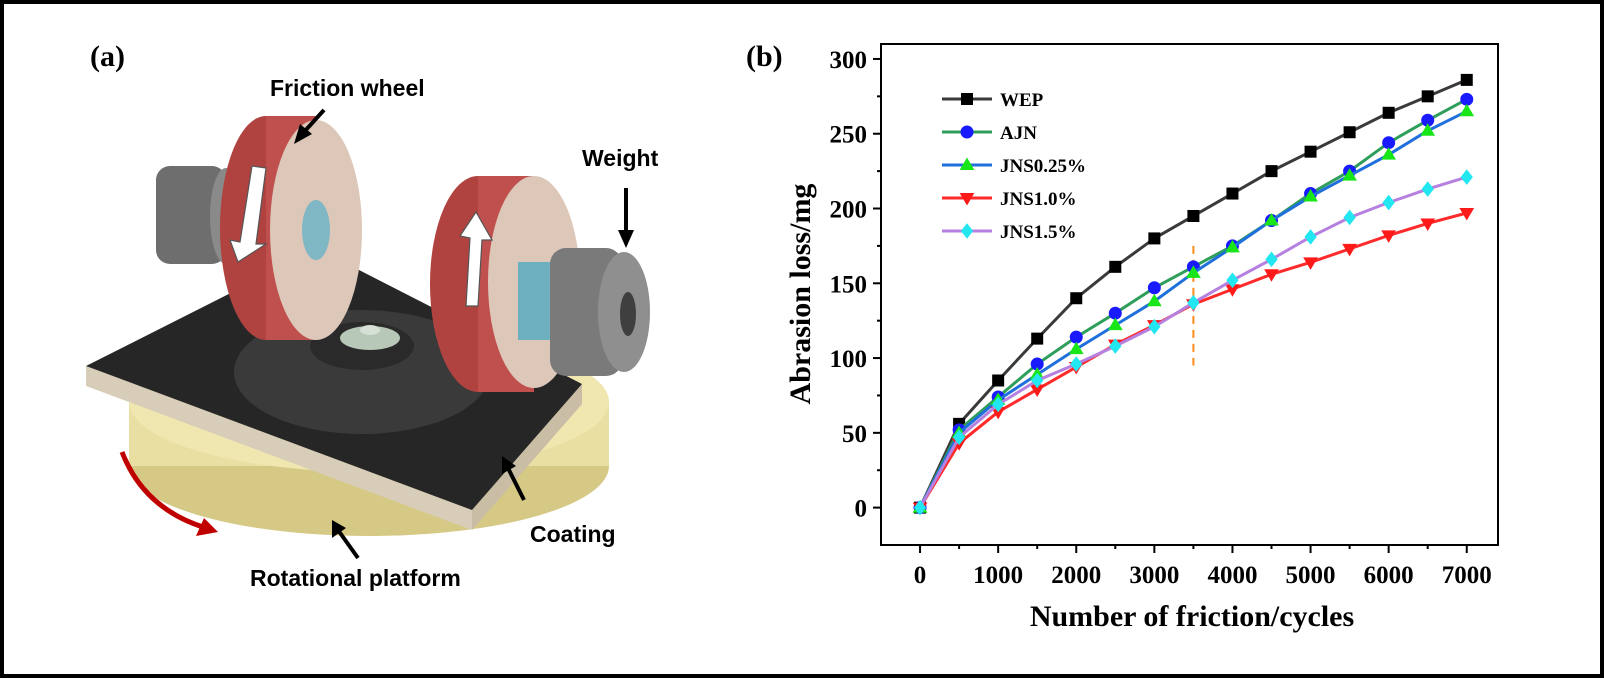  I want to click on legend-label: AJN, so click(1018, 133).